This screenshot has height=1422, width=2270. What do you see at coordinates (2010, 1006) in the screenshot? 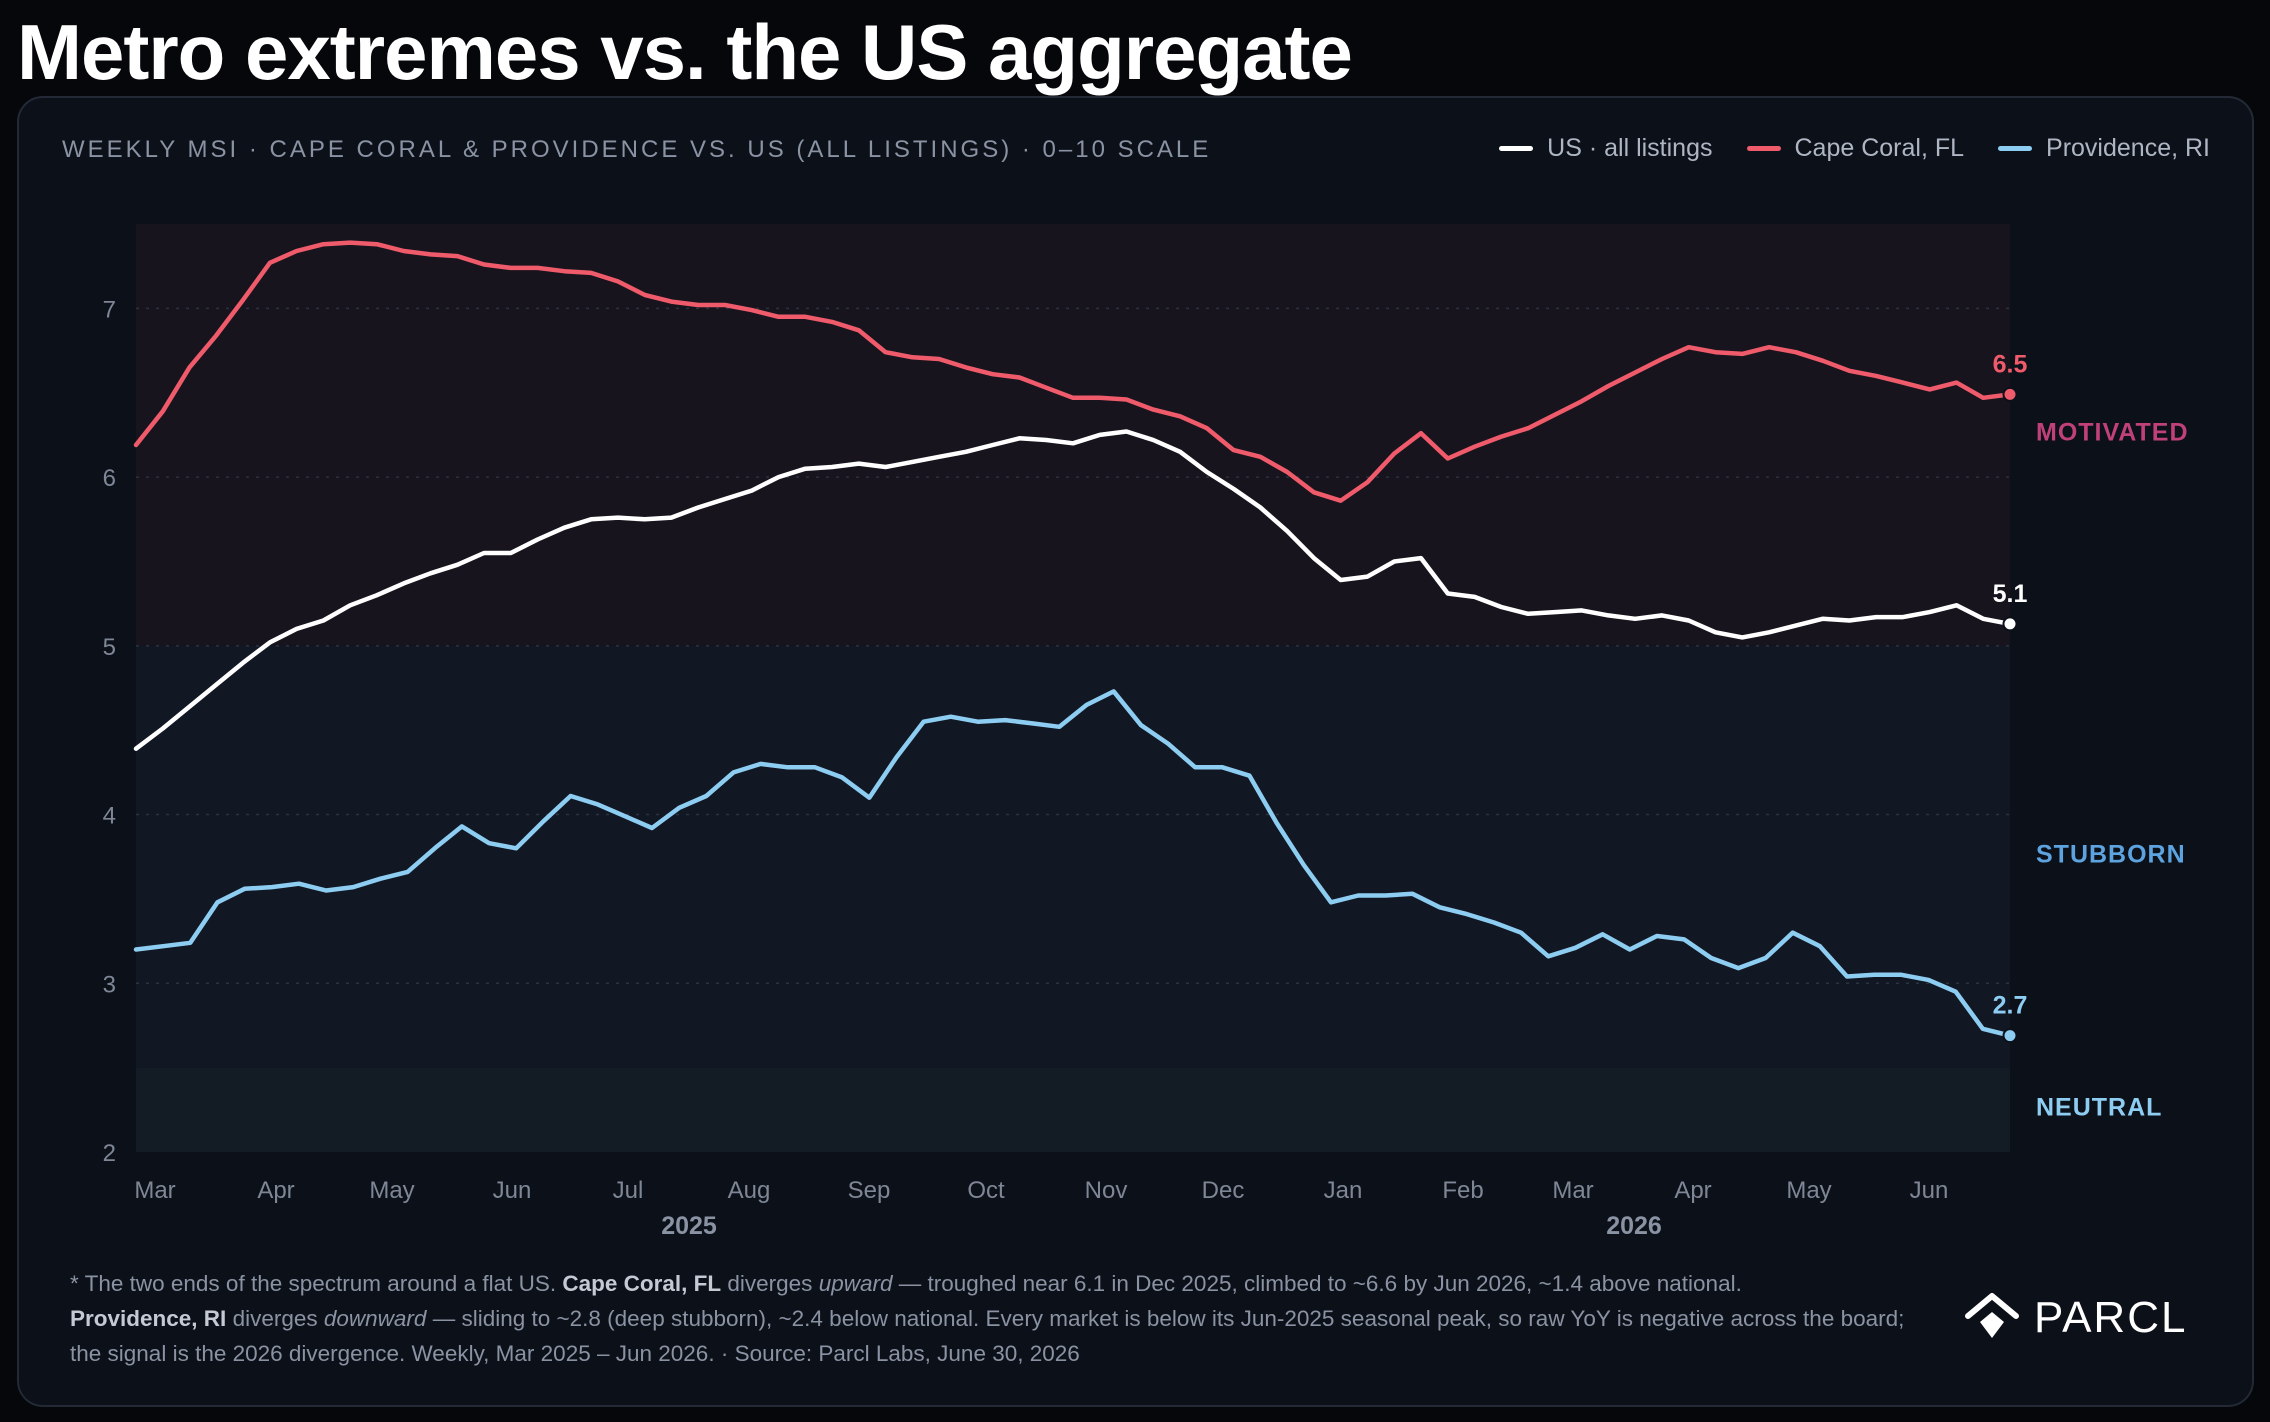
I see `series-end-label-providence: 2.7` at bounding box center [2010, 1006].